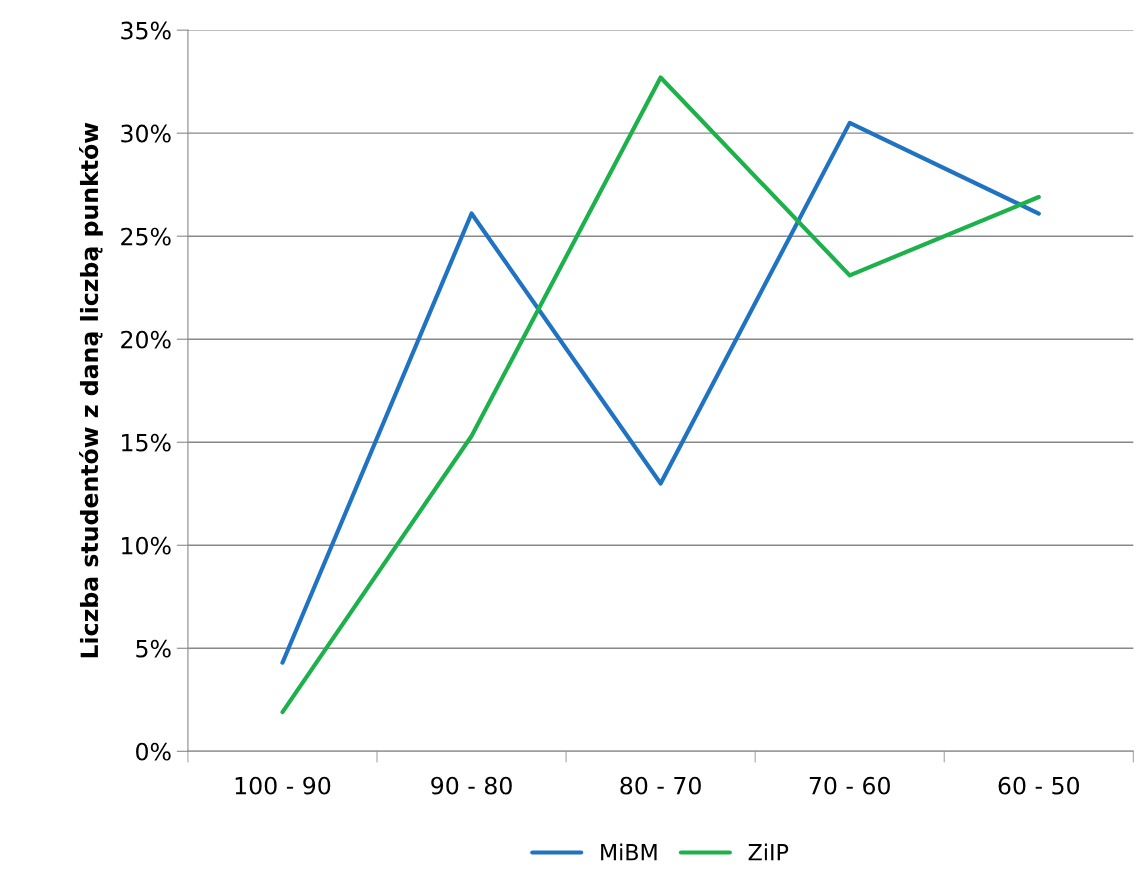 The width and height of the screenshot is (1139, 887). I want to click on x-tick-label: 80 - 70, so click(660, 785).